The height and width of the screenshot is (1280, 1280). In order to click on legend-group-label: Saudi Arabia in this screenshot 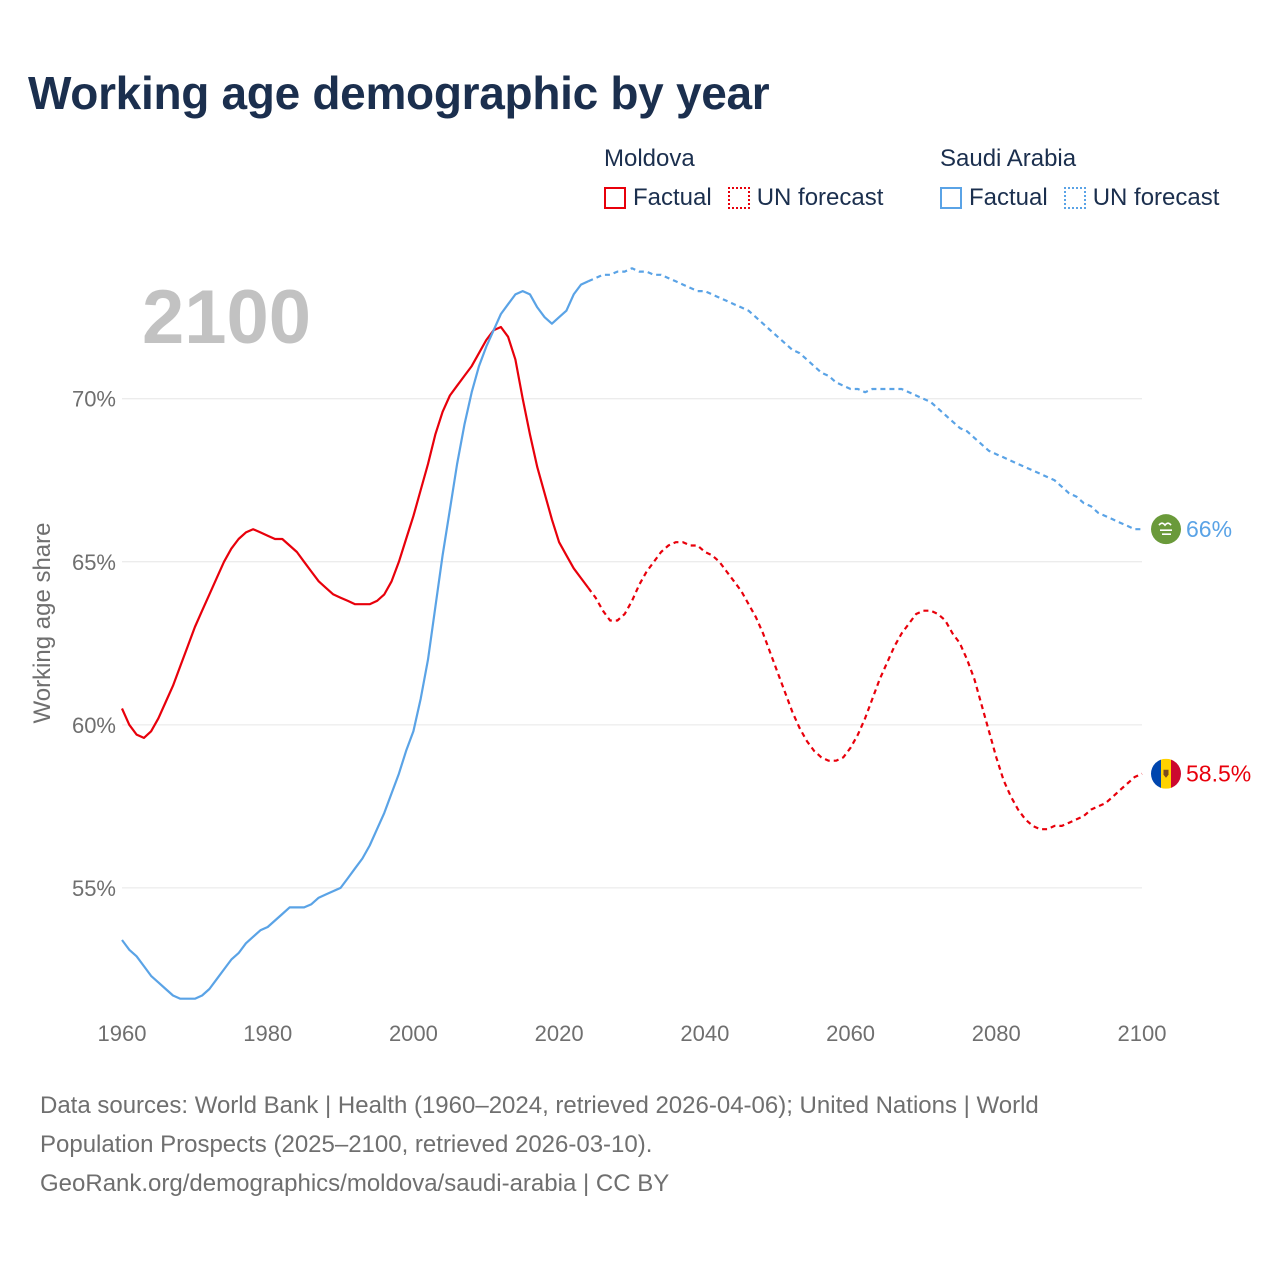, I will do `click(1008, 158)`.